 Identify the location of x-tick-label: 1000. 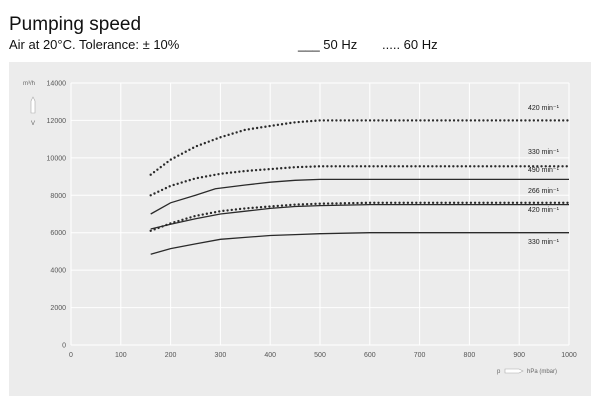
(569, 355).